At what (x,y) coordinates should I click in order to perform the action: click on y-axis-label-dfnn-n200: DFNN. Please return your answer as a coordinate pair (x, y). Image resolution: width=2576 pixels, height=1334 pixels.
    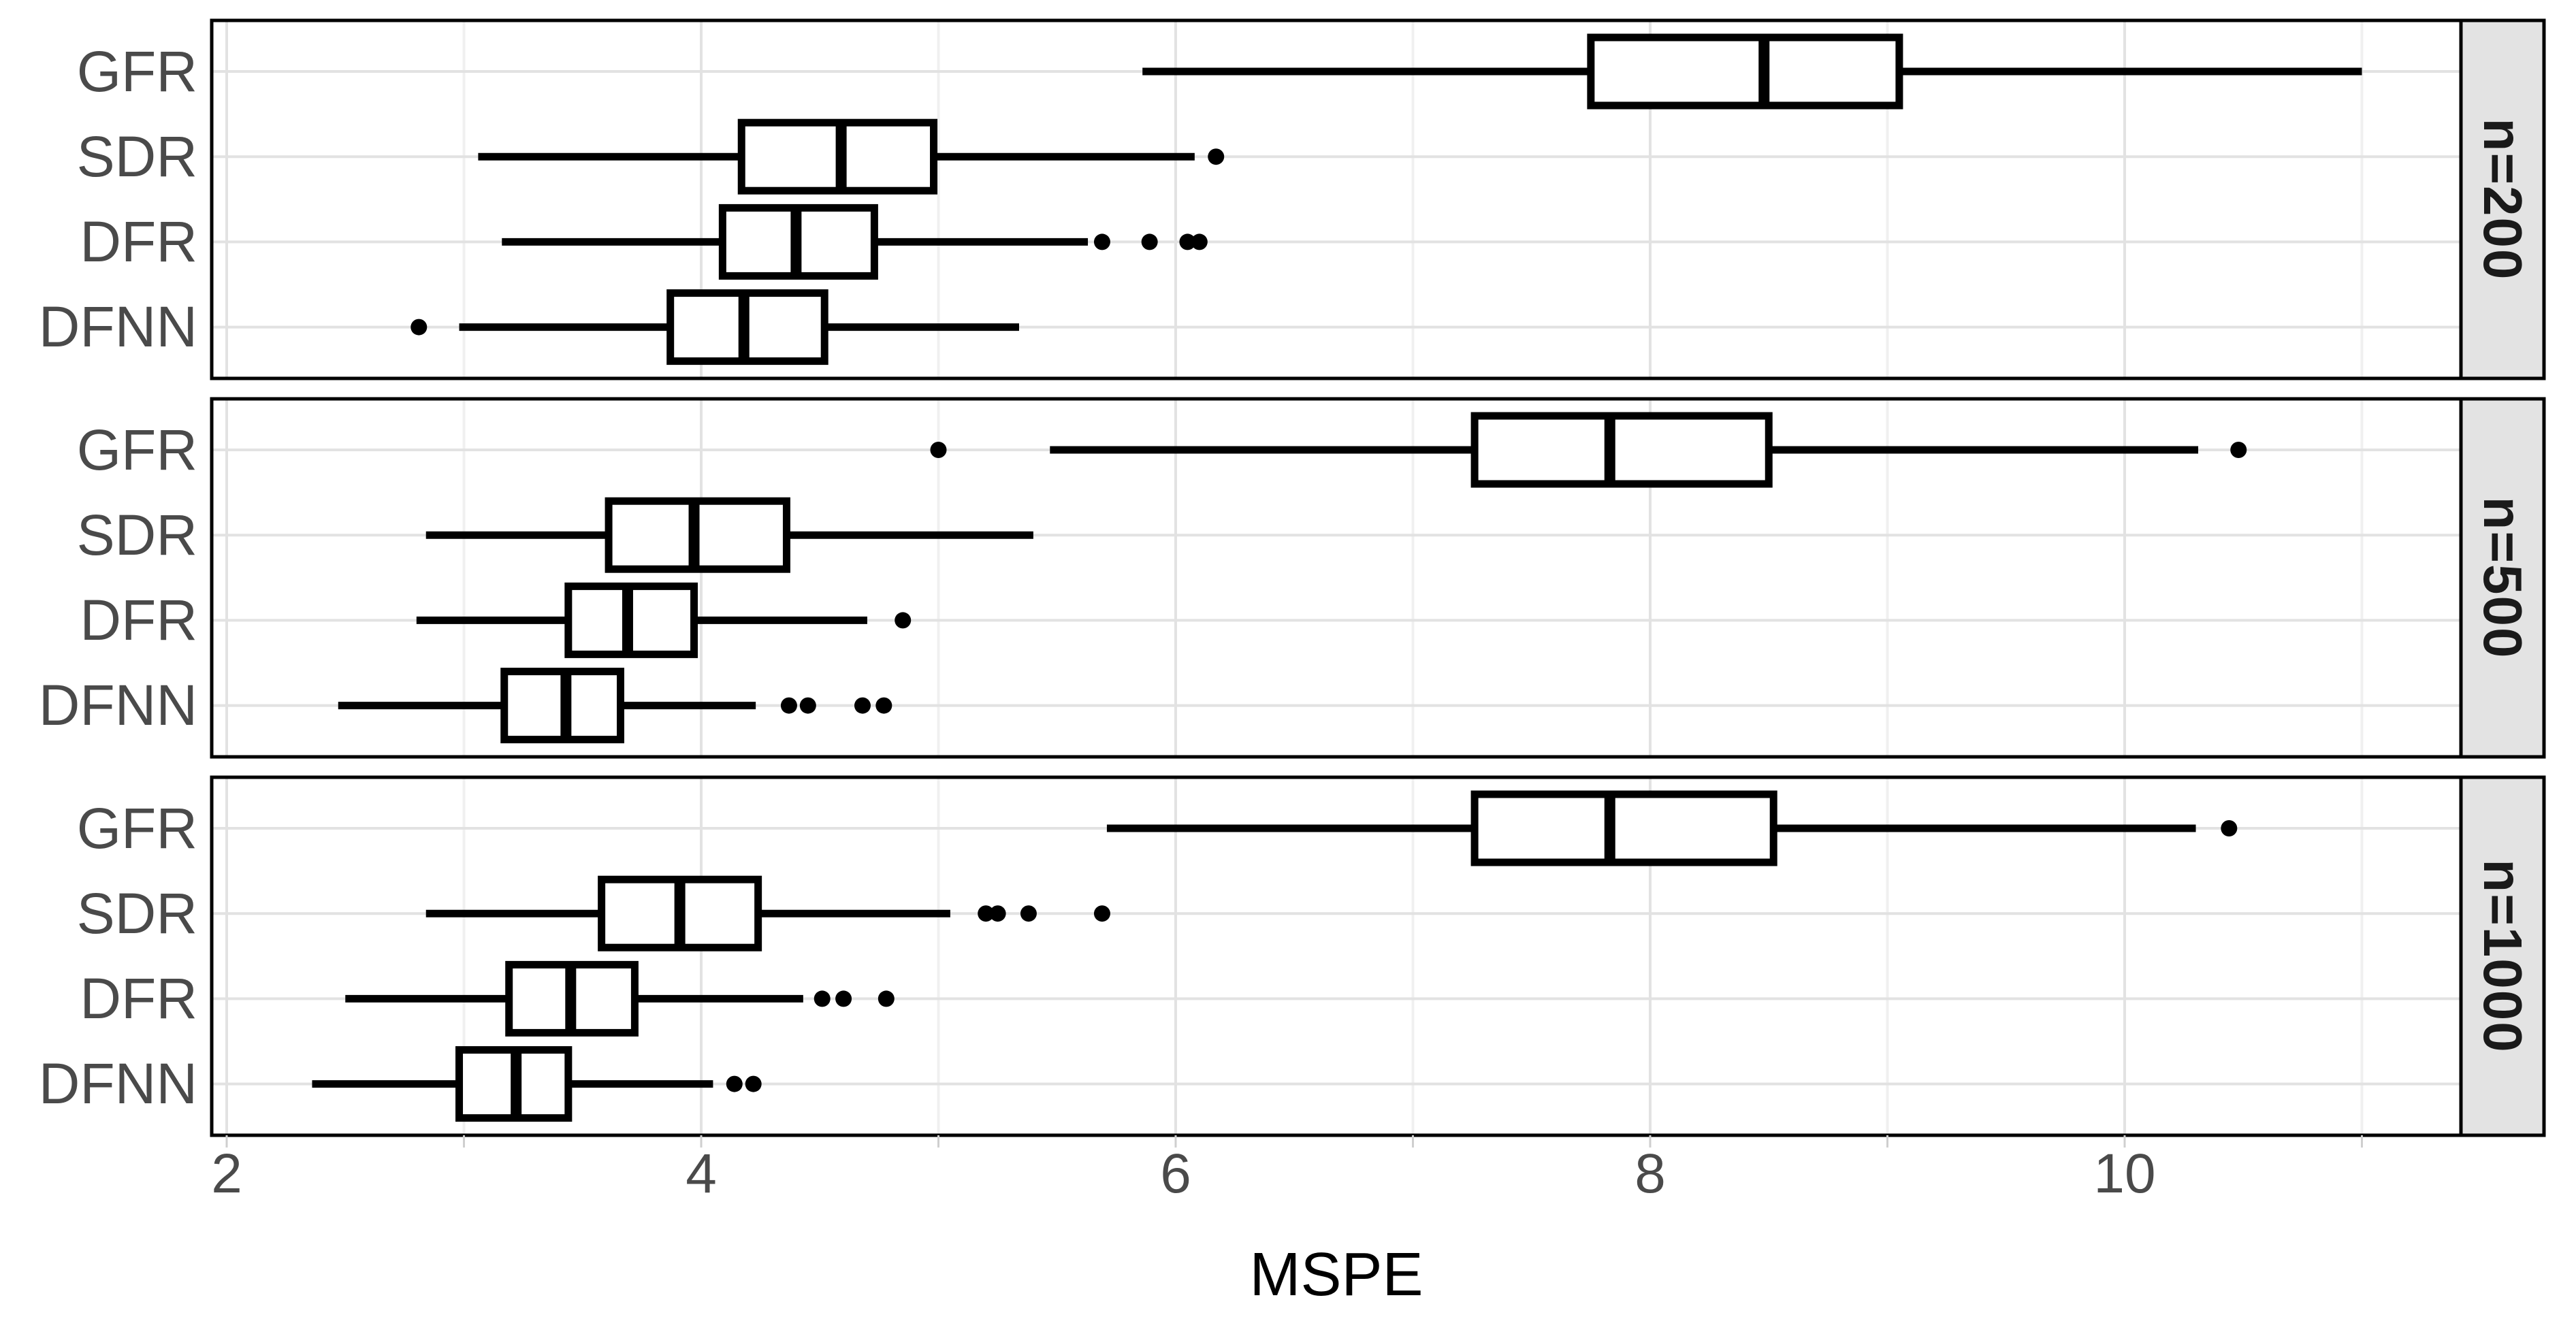
    Looking at the image, I should click on (118, 327).